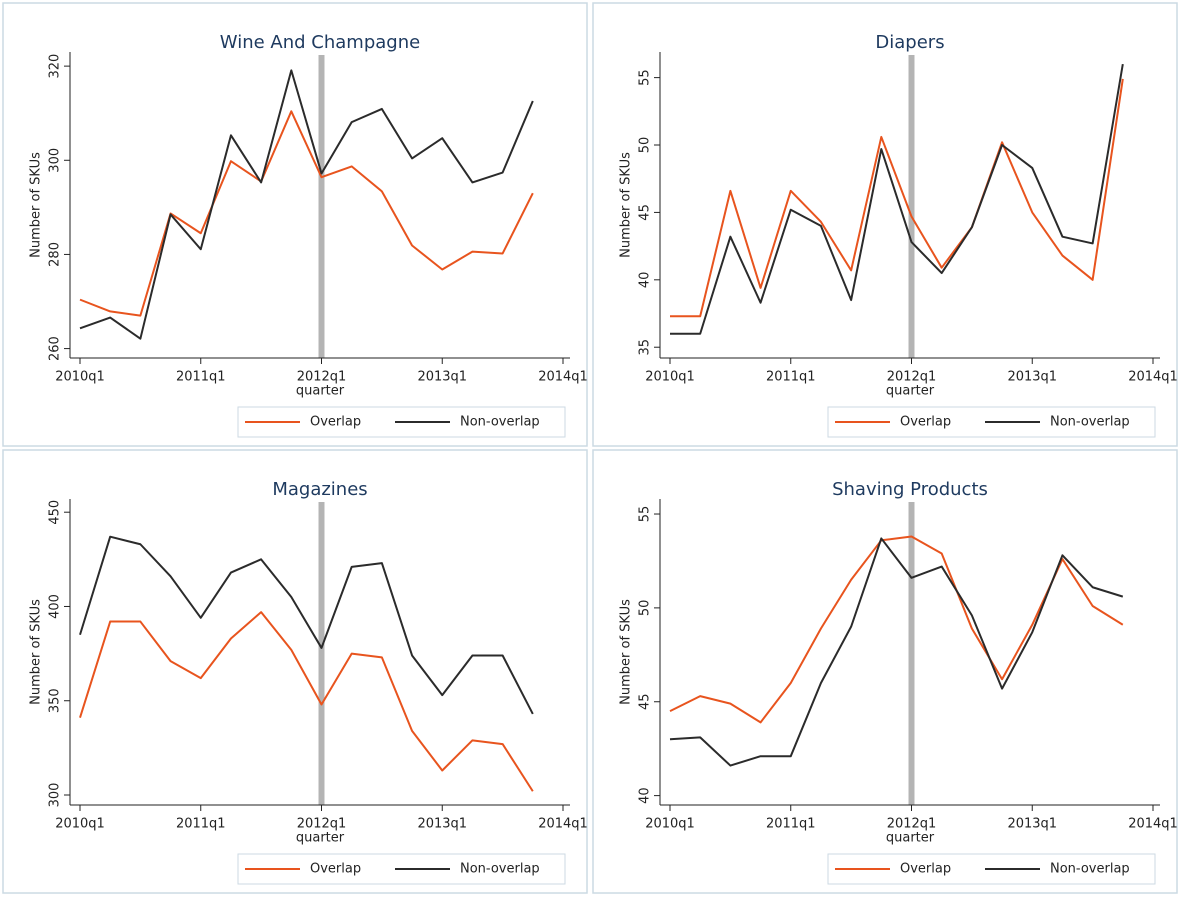 This screenshot has height=900, width=1184. What do you see at coordinates (909, 42) in the screenshot?
I see `chart-title: Diapers` at bounding box center [909, 42].